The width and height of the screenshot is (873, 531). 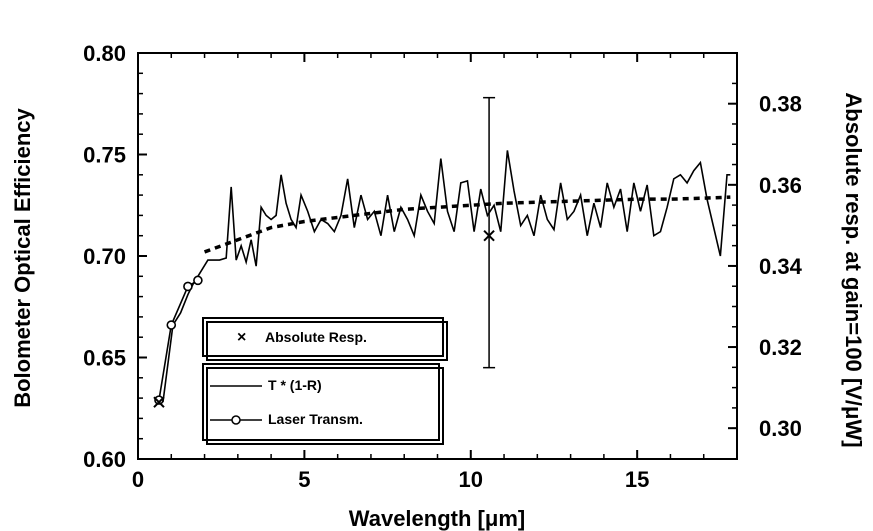 What do you see at coordinates (780, 185) in the screenshot?
I see `y-right-tick-label: 0.36` at bounding box center [780, 185].